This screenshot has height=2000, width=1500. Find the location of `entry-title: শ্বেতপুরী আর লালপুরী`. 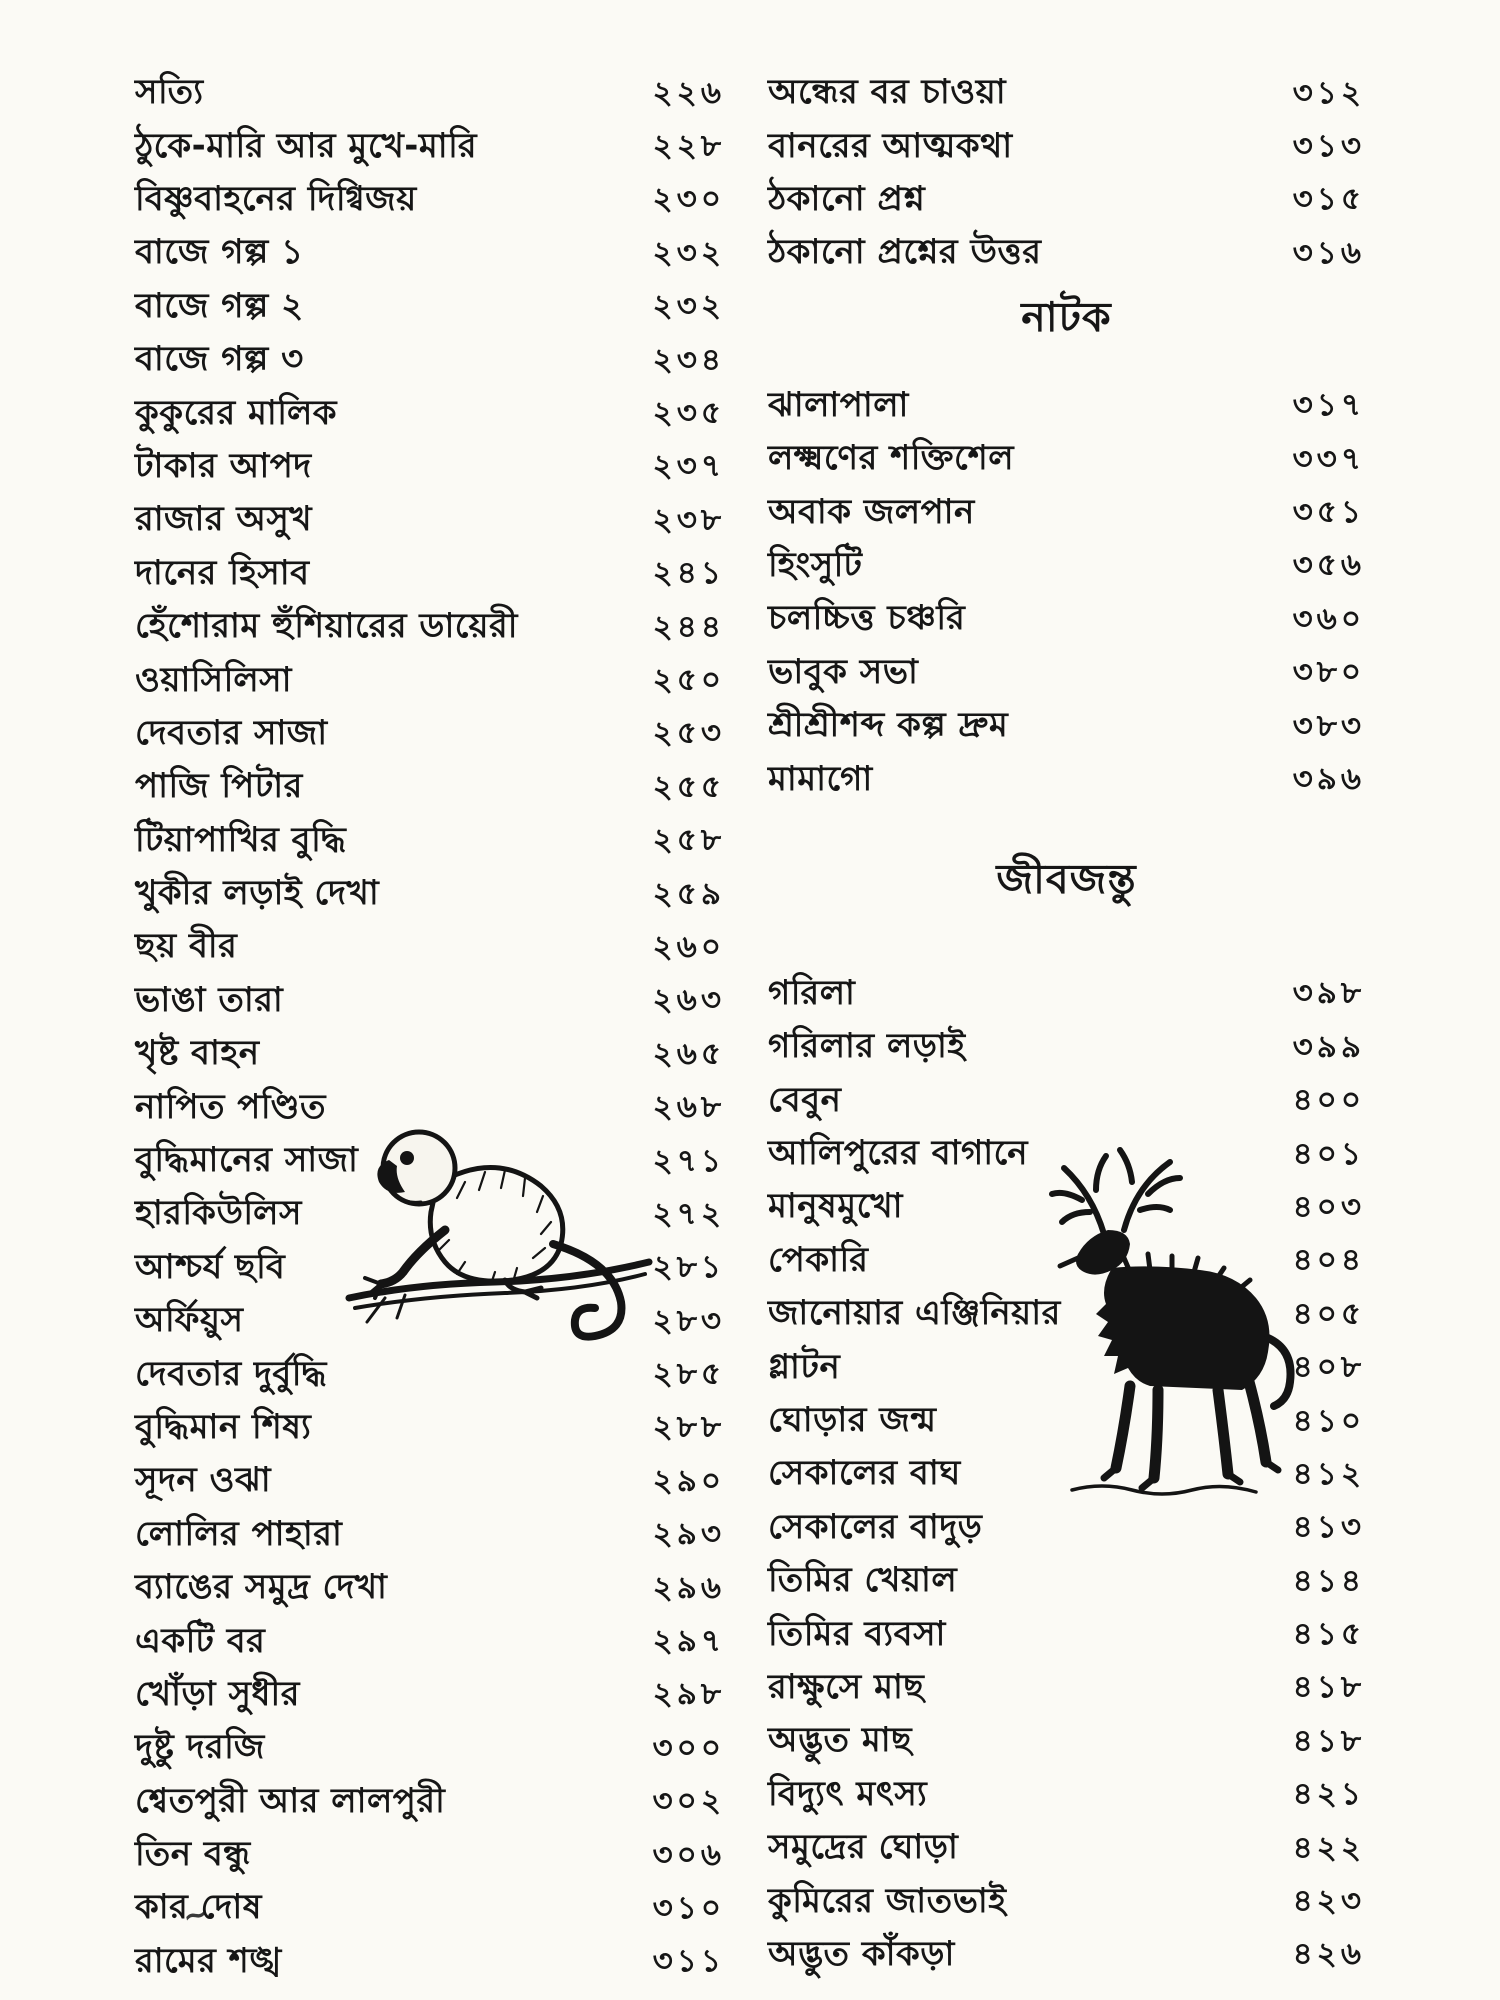

entry-title: শ্বেতপুরী আর লালপুরী is located at coordinates (290, 1800).